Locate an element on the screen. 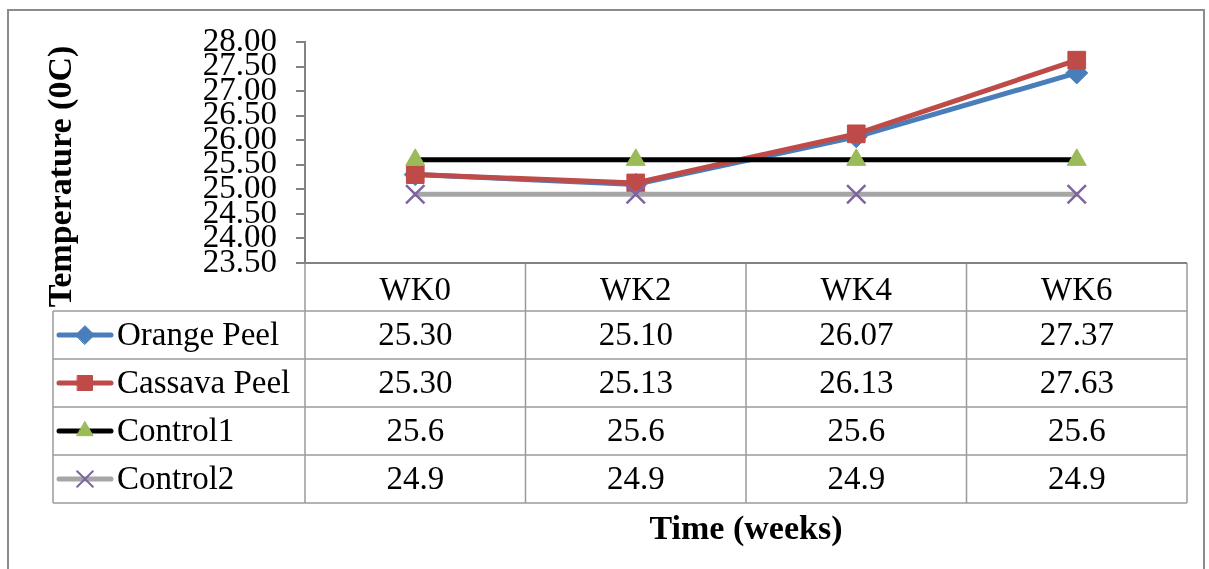  legend-label: Orange Peel is located at coordinates (198, 333).